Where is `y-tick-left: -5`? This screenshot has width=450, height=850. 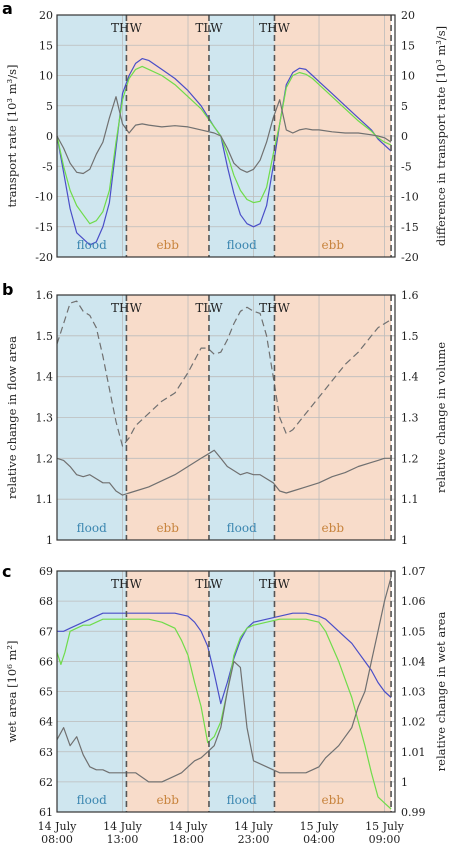
y-tick-left: -5 is located at coordinates (47, 166).